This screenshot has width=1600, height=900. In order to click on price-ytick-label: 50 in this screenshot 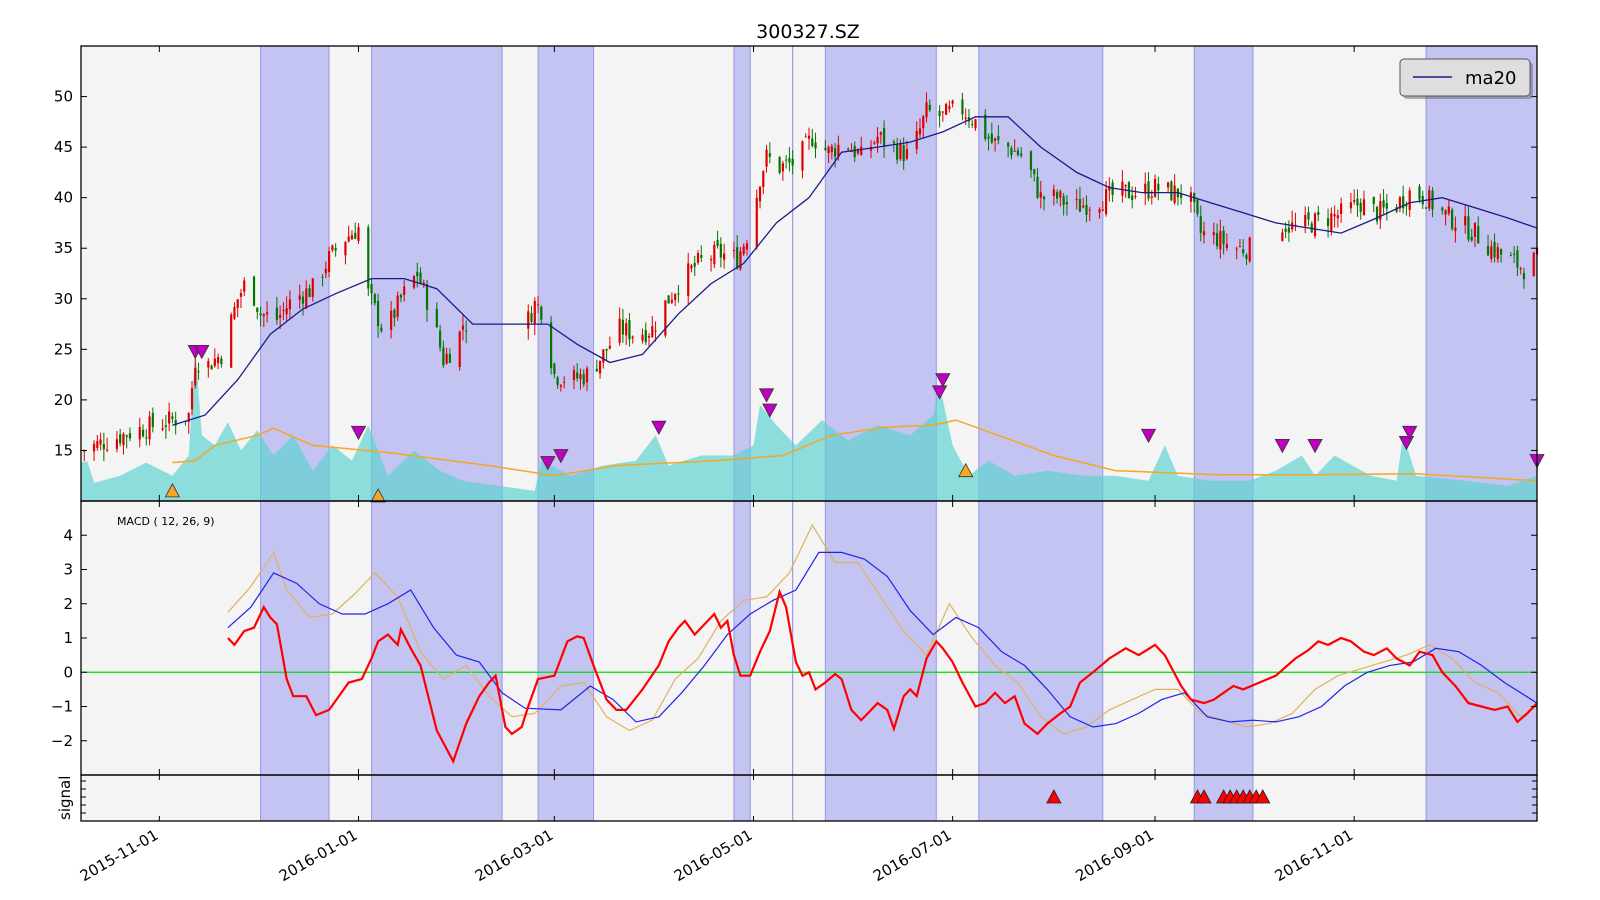, I will do `click(63, 97)`.